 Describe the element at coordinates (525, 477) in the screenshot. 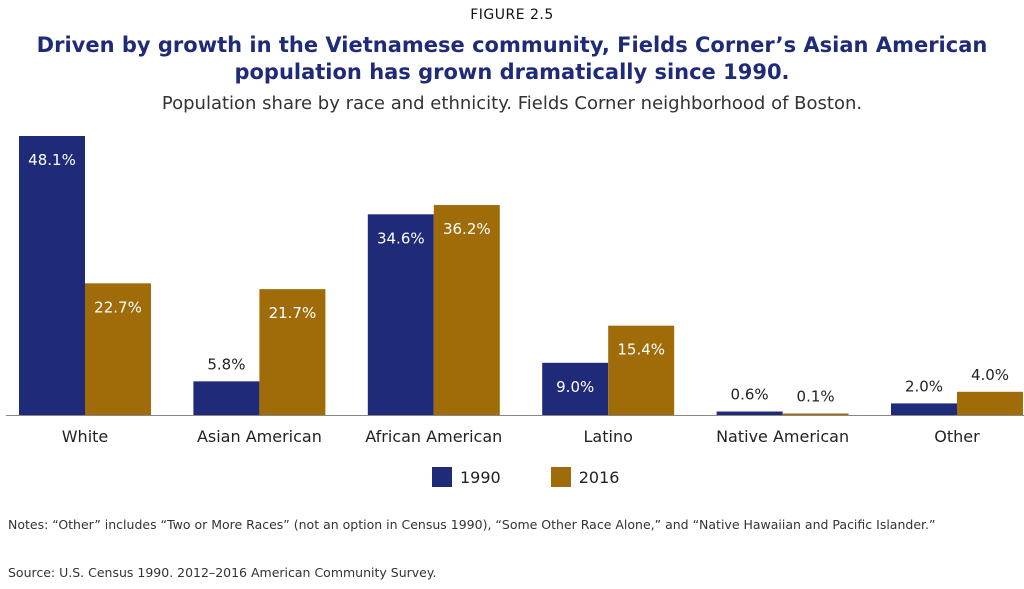

I see `legend: 1990 2016` at that location.